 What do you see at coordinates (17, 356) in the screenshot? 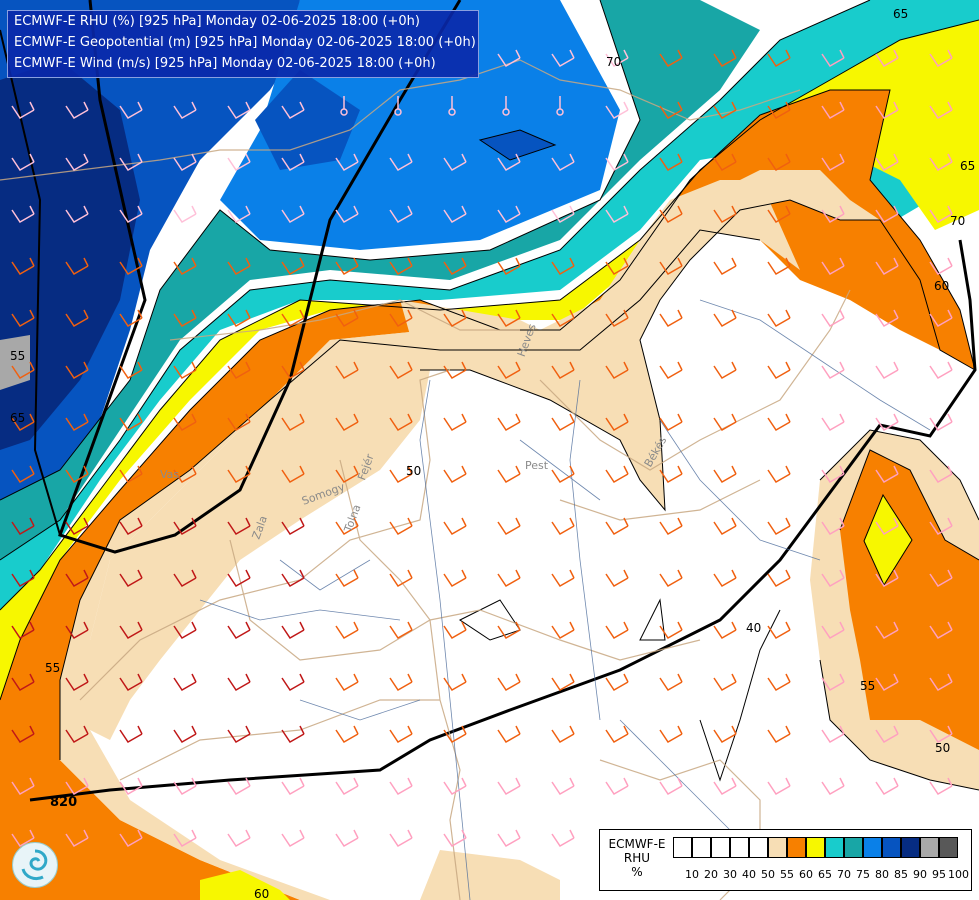
I see `contour-label: 55` at bounding box center [17, 356].